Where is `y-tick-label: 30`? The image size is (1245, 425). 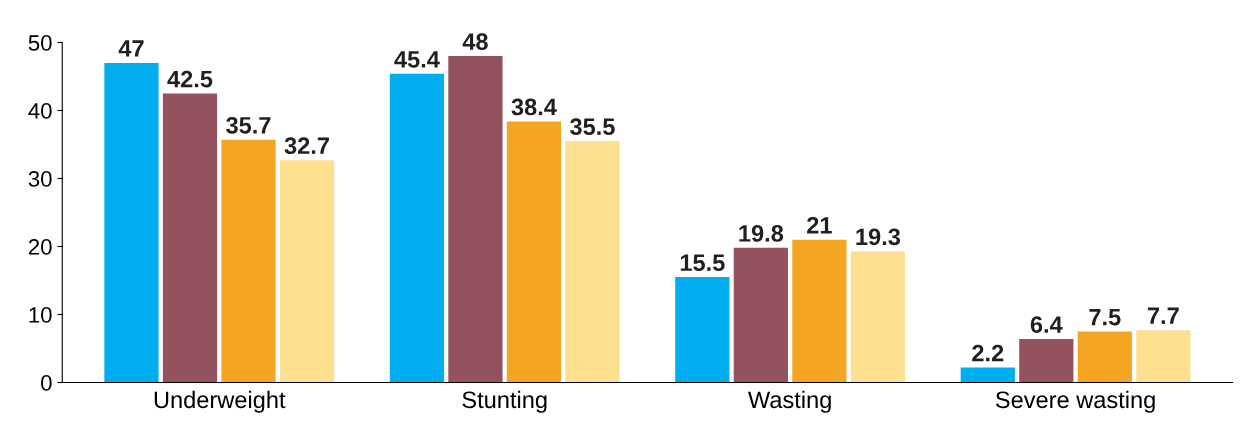 y-tick-label: 30 is located at coordinates (40, 179).